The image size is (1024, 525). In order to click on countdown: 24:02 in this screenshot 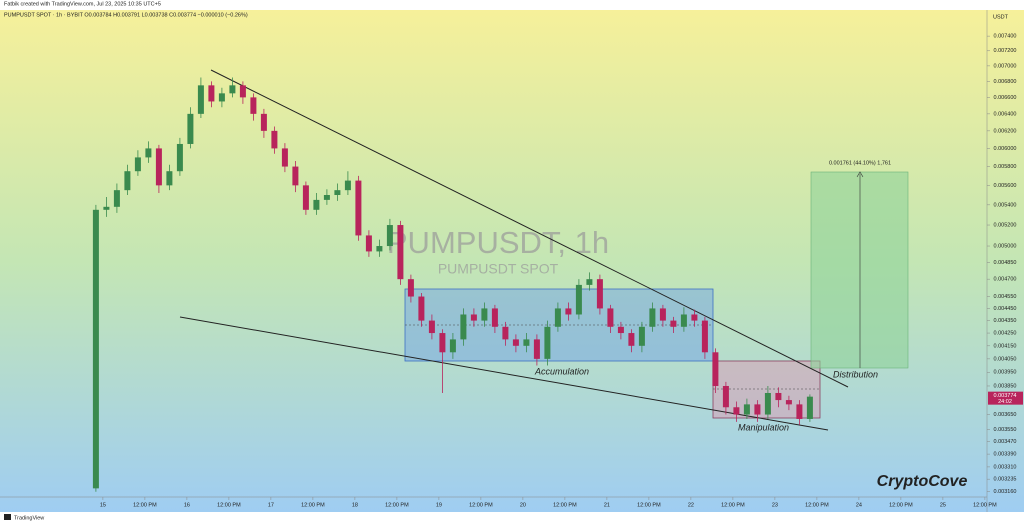, I will do `click(1005, 402)`.